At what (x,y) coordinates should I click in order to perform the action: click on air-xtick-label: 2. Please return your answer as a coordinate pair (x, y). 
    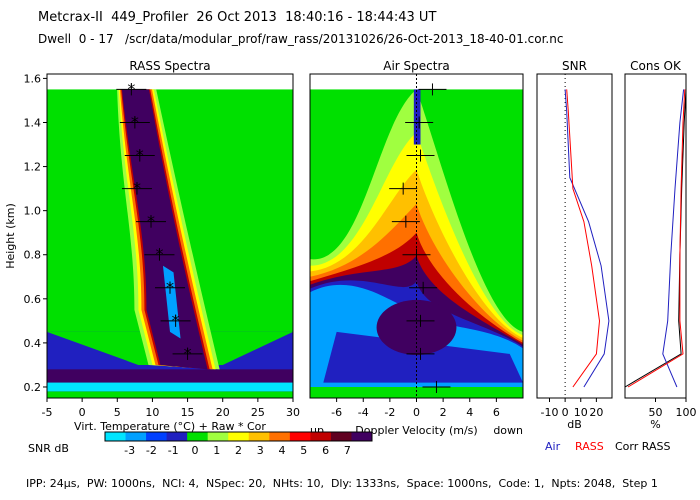
    Looking at the image, I should click on (443, 412).